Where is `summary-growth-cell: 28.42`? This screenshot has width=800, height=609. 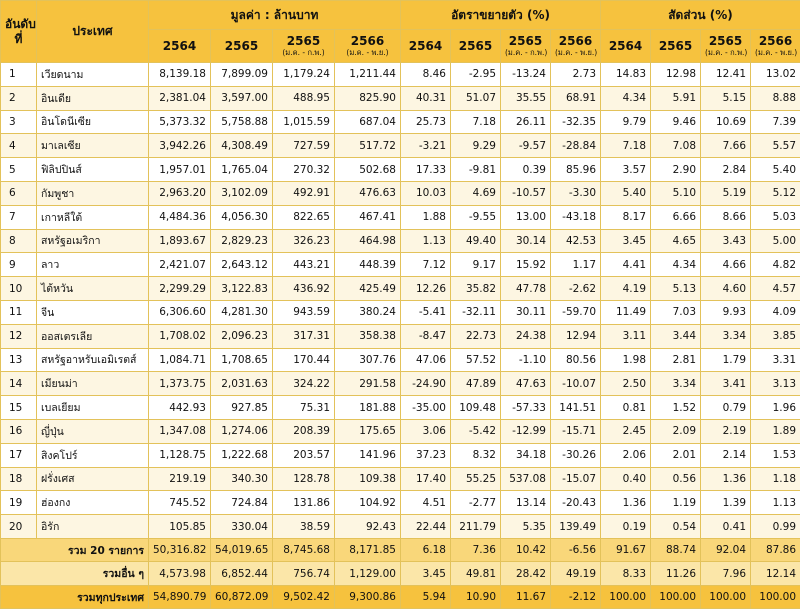 summary-growth-cell: 28.42 is located at coordinates (526, 574).